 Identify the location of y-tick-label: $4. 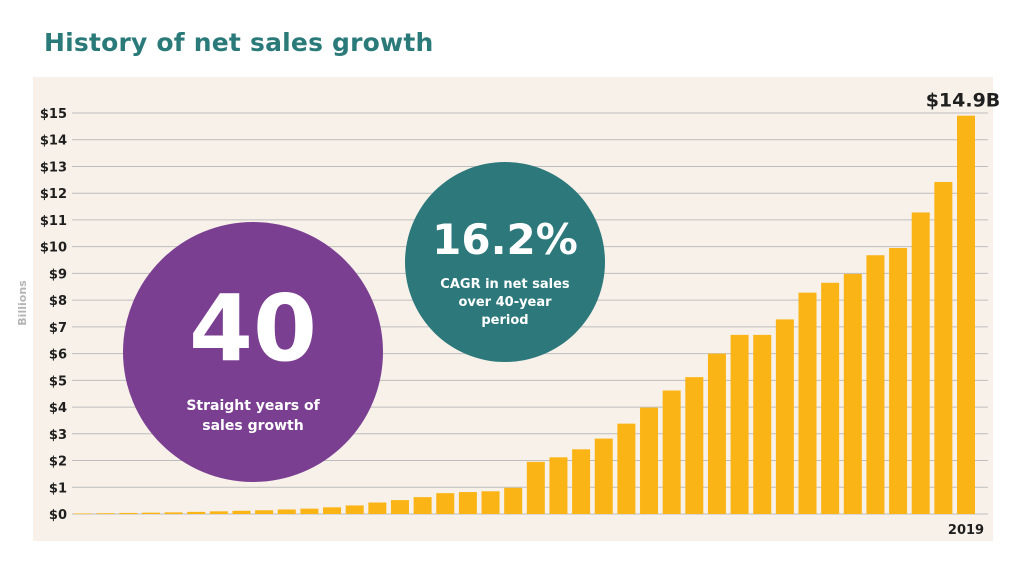
(58, 408).